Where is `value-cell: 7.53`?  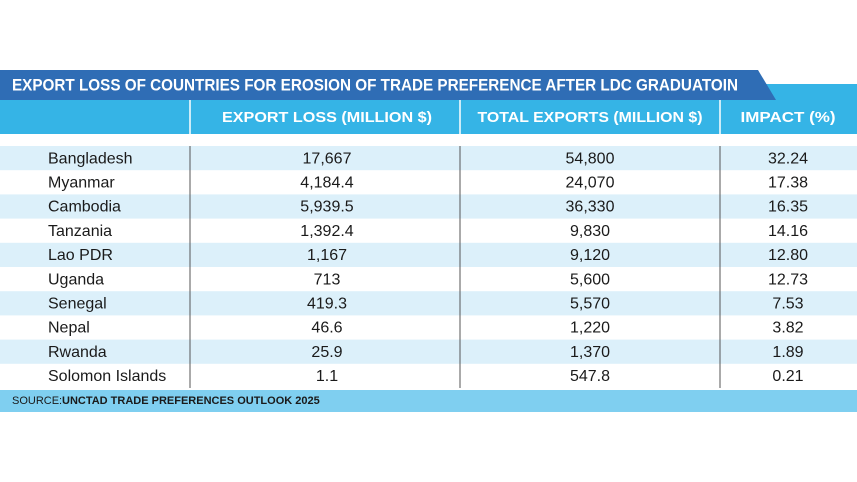 value-cell: 7.53 is located at coordinates (787, 304).